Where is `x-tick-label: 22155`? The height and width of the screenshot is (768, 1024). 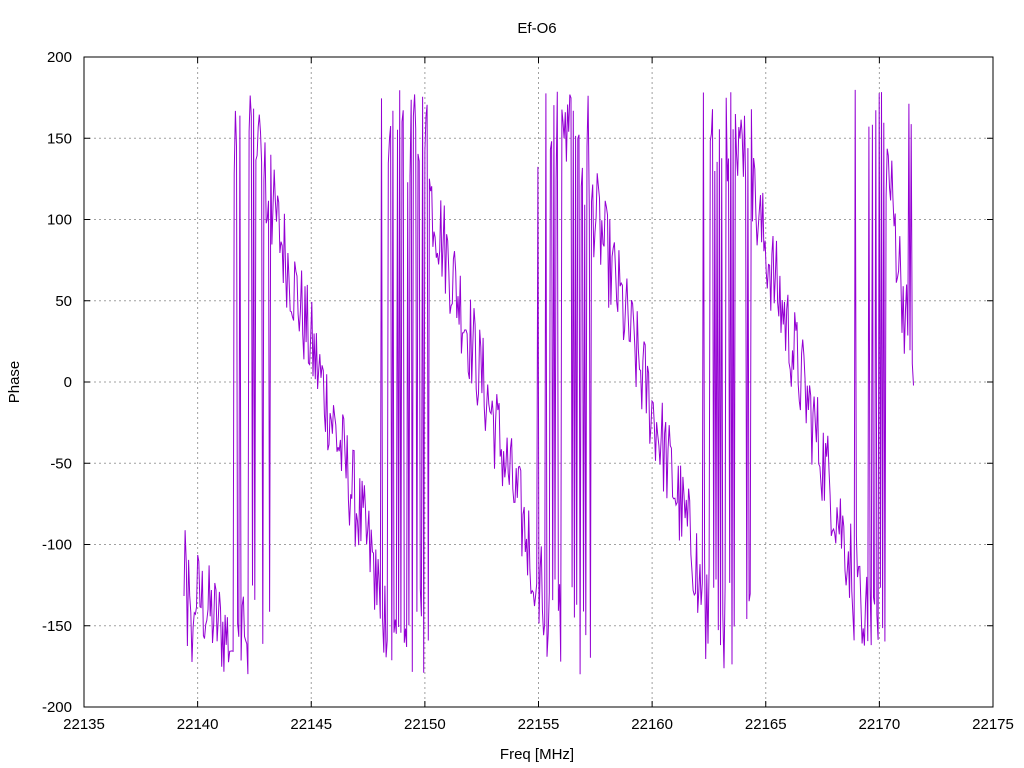 x-tick-label: 22155 is located at coordinates (539, 724).